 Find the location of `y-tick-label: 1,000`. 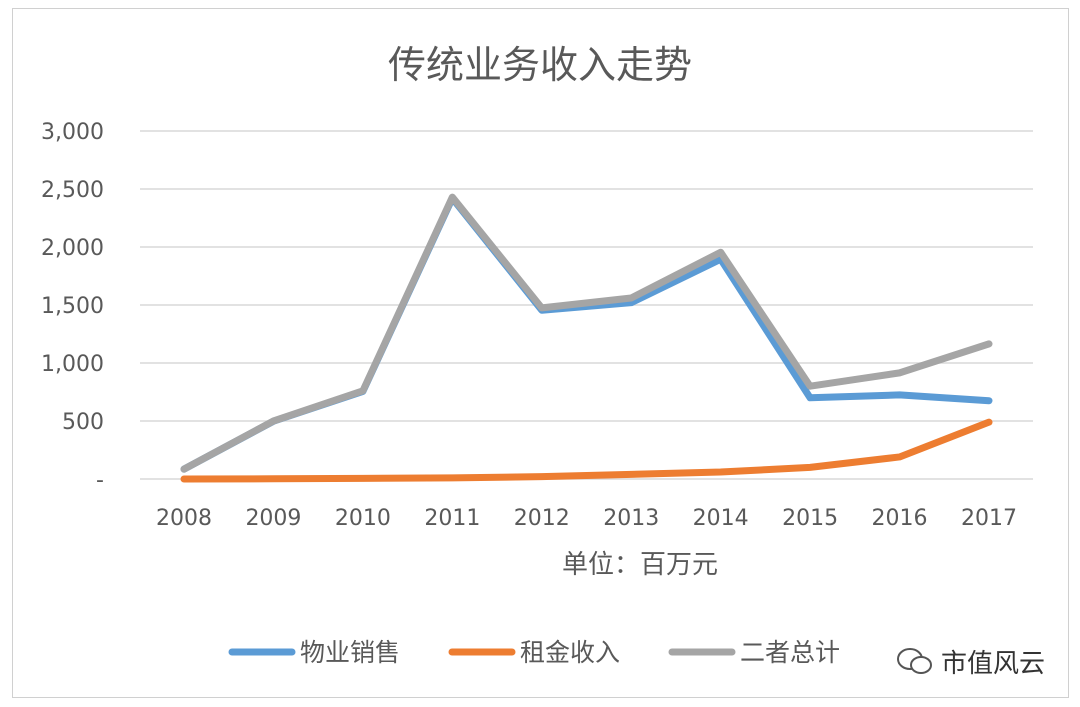

y-tick-label: 1,000 is located at coordinates (72, 364).